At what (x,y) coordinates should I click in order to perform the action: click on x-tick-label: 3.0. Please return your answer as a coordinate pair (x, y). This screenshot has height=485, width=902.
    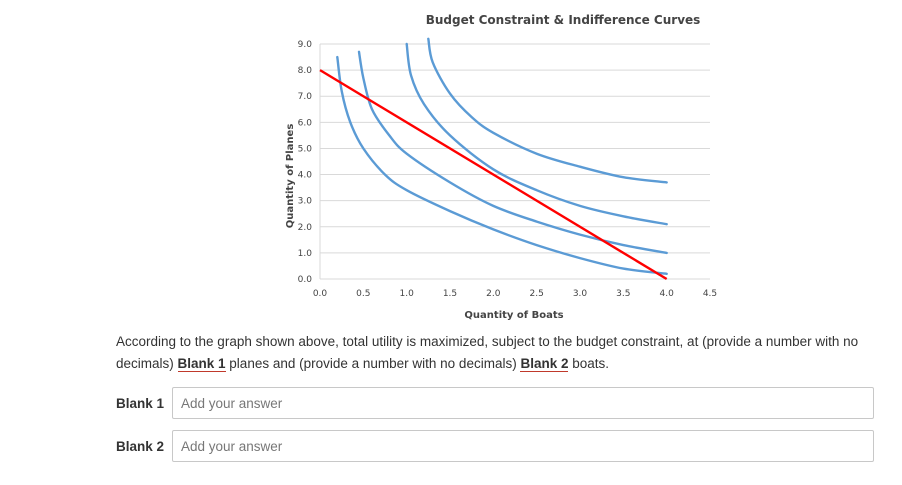
    Looking at the image, I should click on (580, 294).